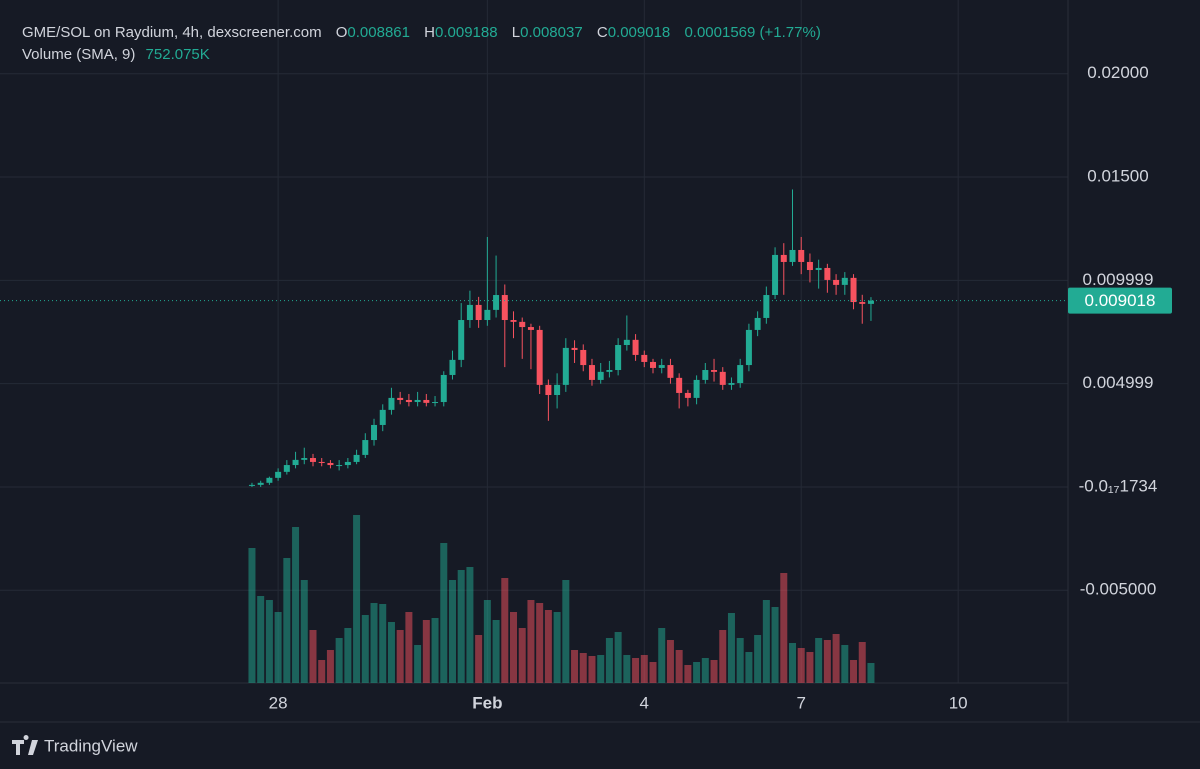 The height and width of the screenshot is (769, 1200). Describe the element at coordinates (341, 32) in the screenshot. I see `ohlc-label: O` at that location.